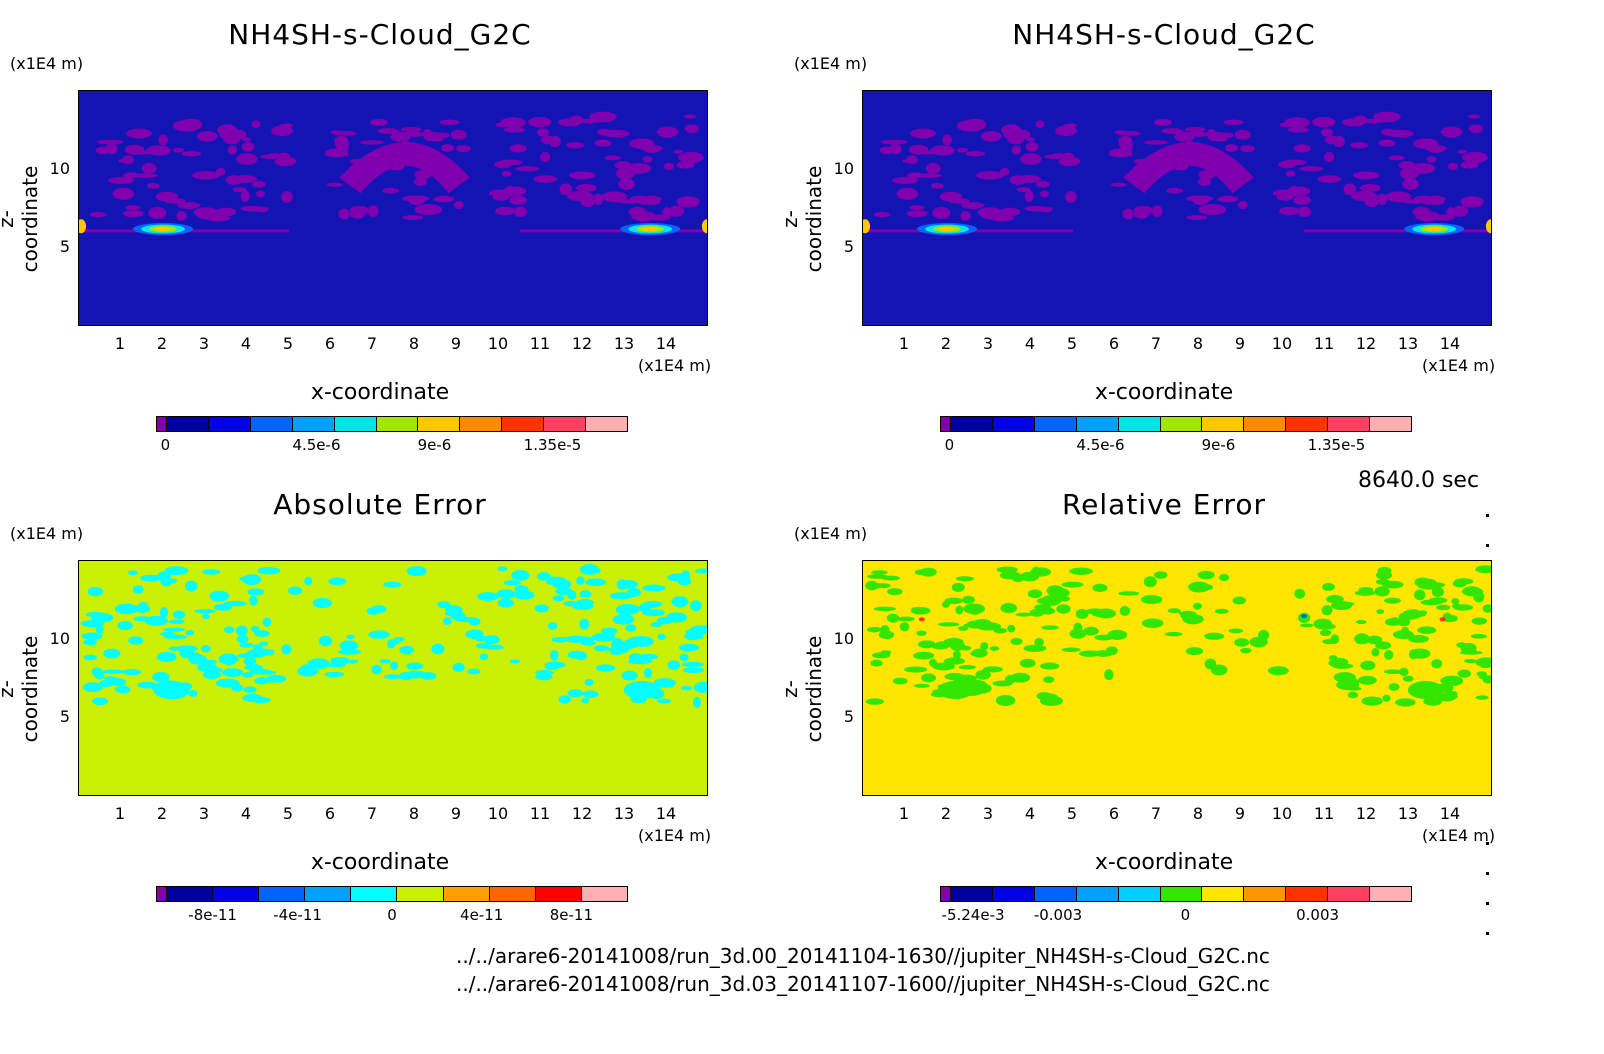  I want to click on y-tick-label: 10, so click(59, 638).